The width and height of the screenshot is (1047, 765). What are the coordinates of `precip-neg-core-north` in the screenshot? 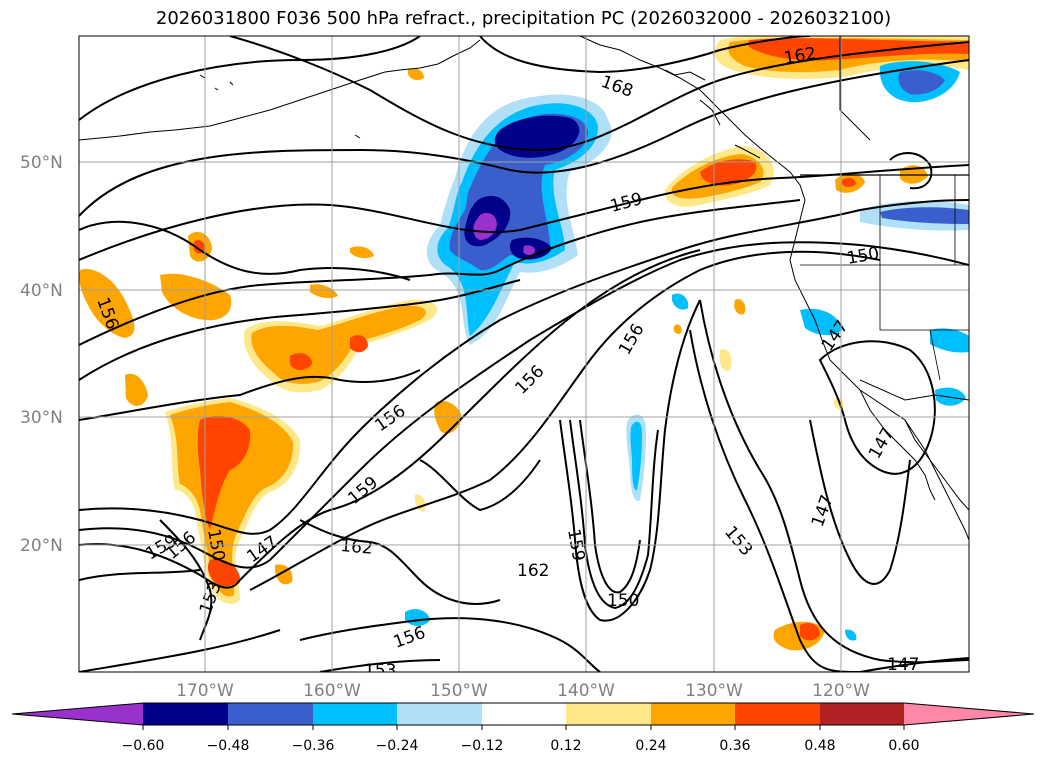 It's located at (537, 136).